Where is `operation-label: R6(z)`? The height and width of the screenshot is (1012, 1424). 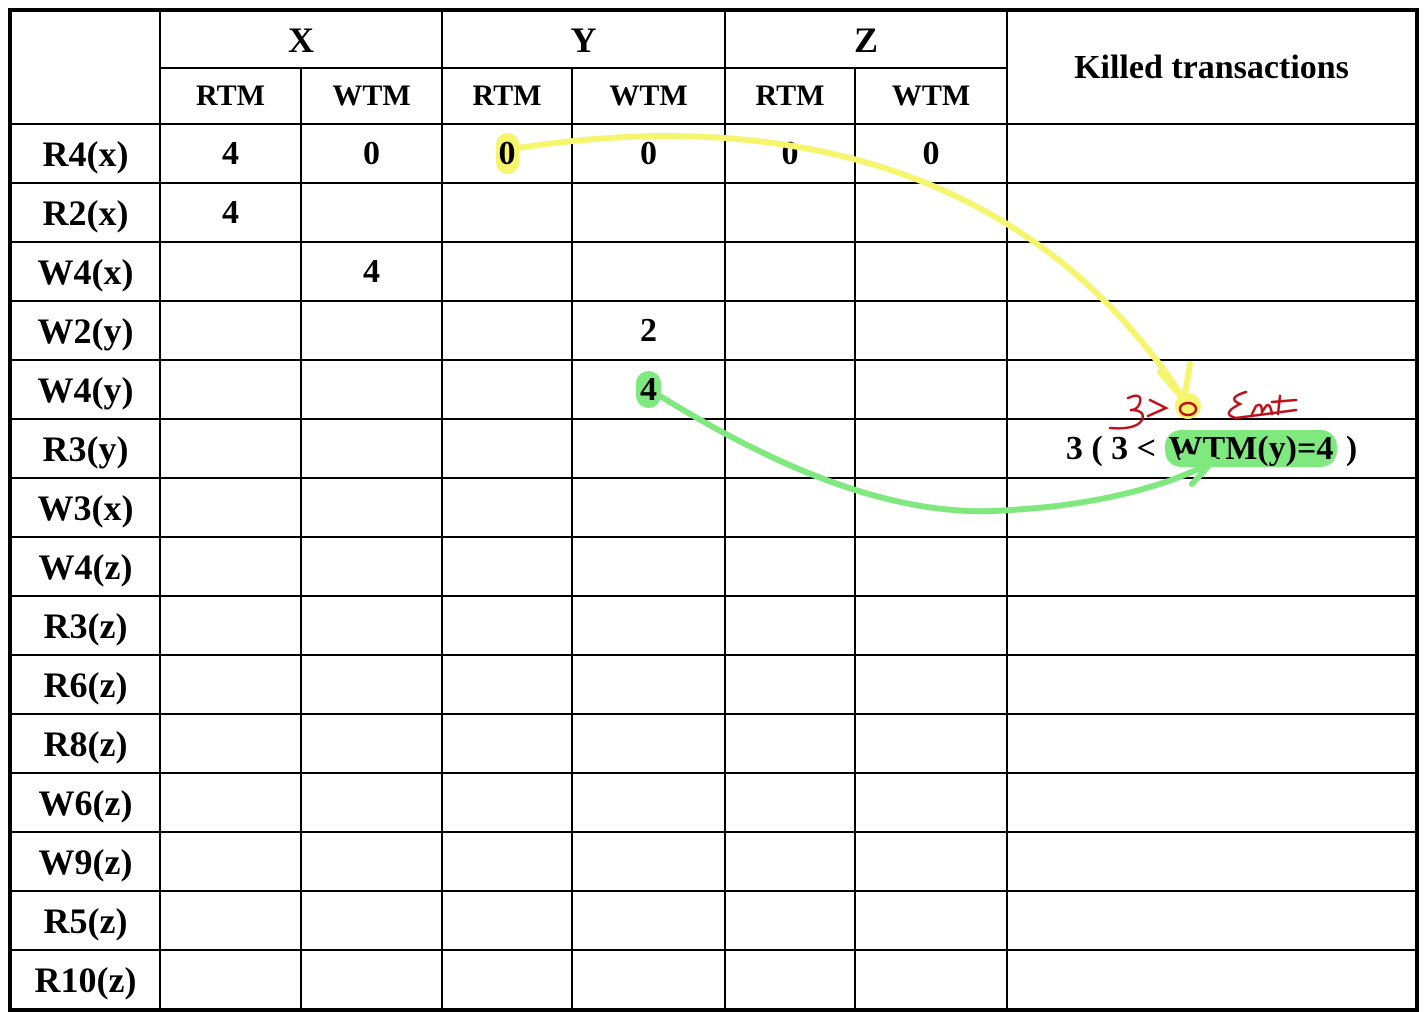 operation-label: R6(z) is located at coordinates (85, 684).